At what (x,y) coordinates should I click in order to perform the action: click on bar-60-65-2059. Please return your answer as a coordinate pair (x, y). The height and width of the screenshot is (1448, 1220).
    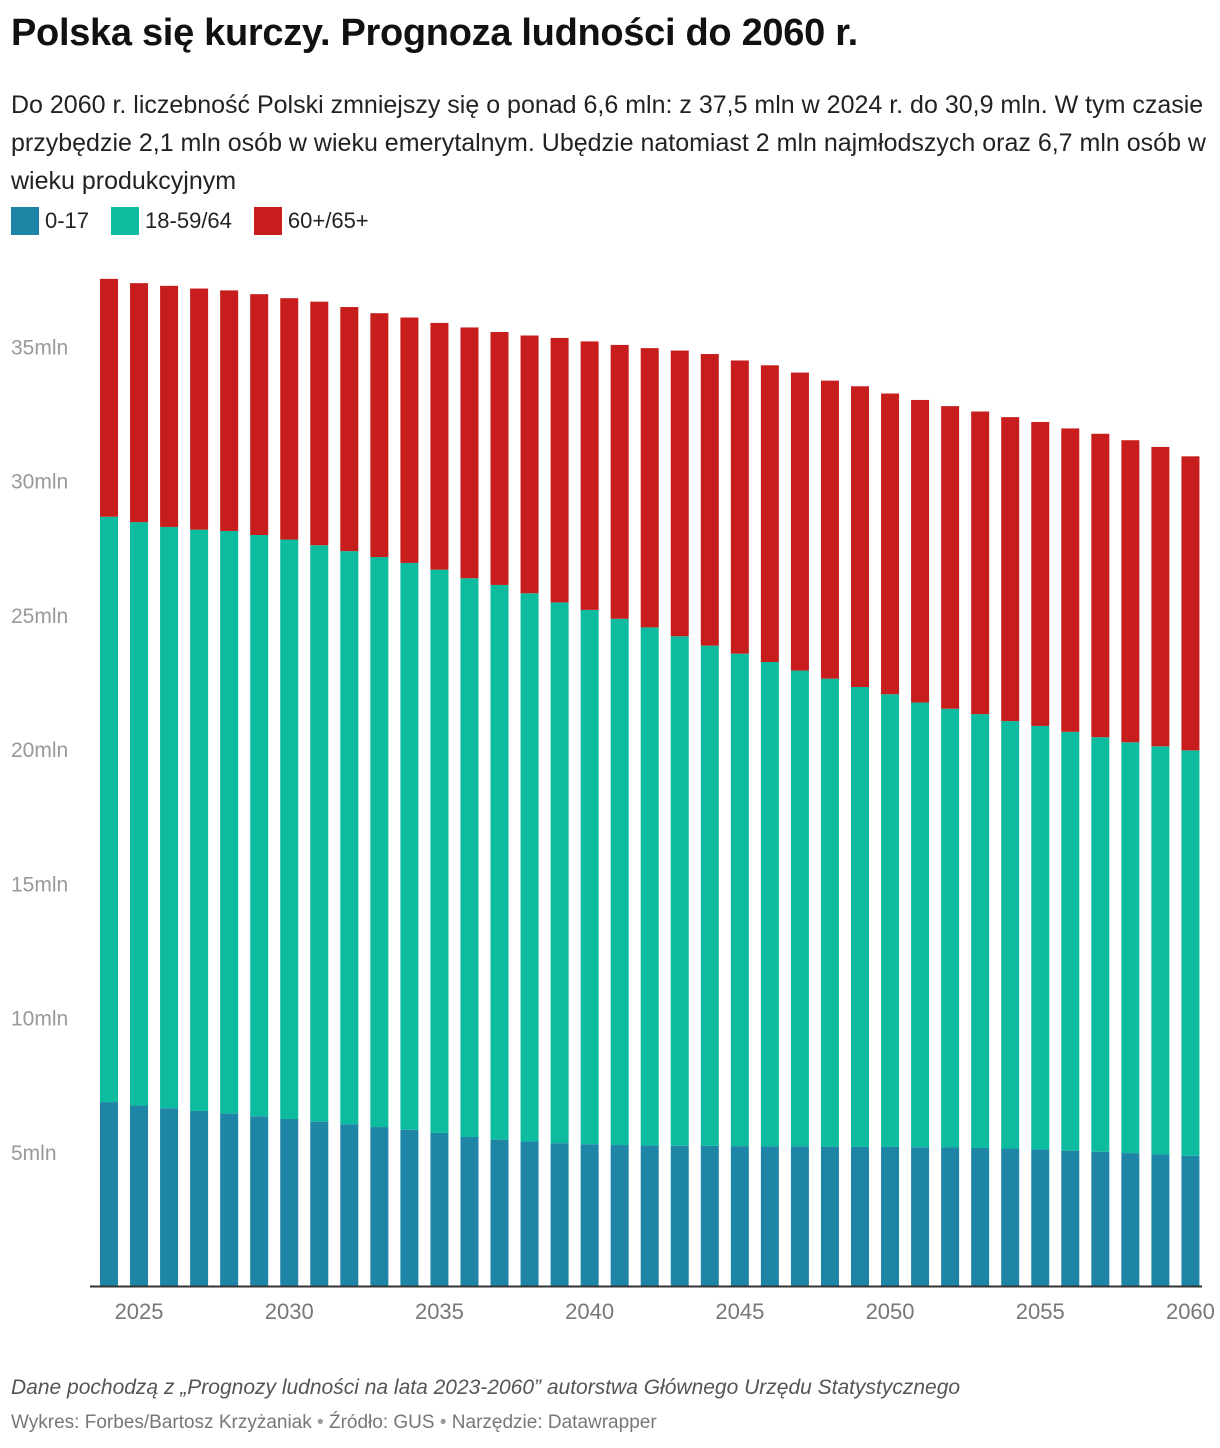
    Looking at the image, I should click on (1160, 596).